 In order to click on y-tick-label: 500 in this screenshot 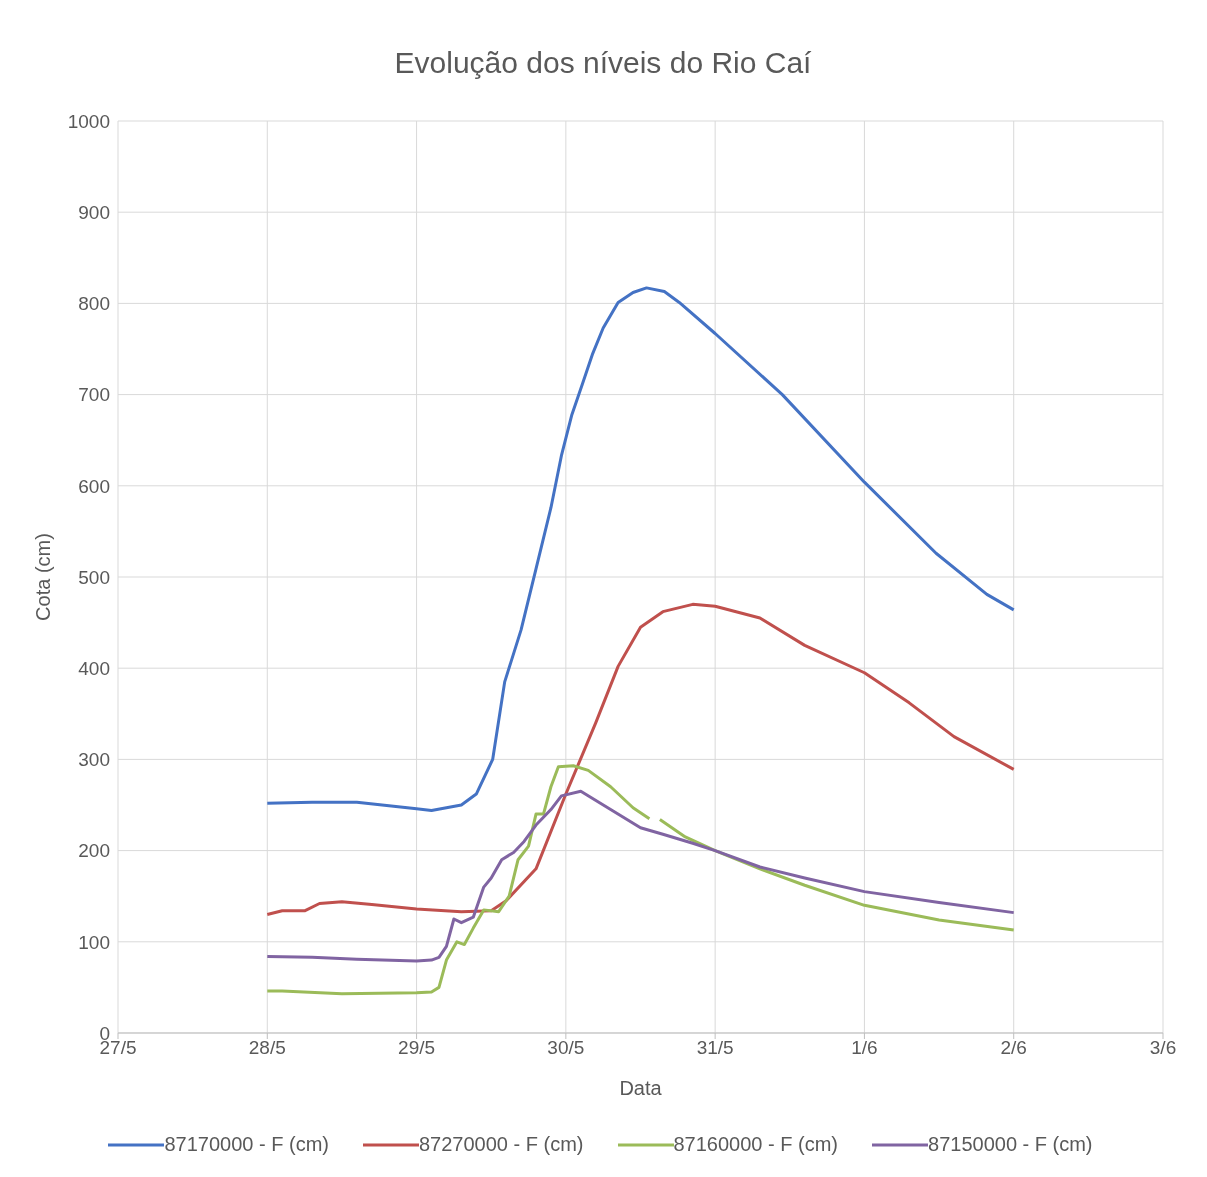, I will do `click(94, 577)`.